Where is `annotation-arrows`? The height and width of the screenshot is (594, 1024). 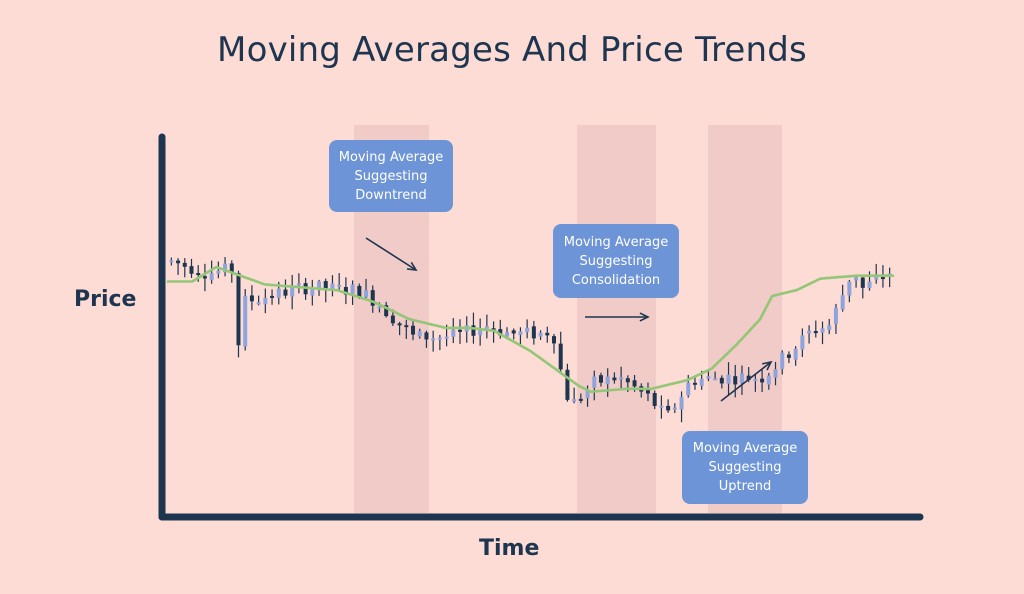
annotation-arrows is located at coordinates (569, 319).